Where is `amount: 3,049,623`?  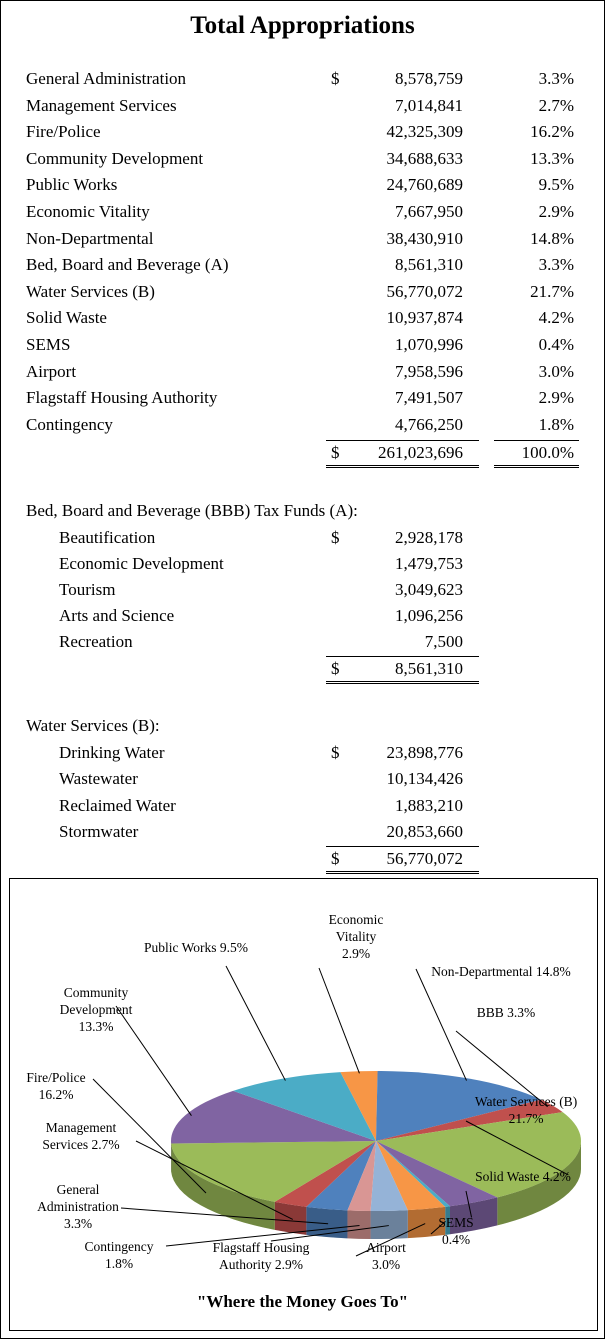
amount: 3,049,623 is located at coordinates (429, 589).